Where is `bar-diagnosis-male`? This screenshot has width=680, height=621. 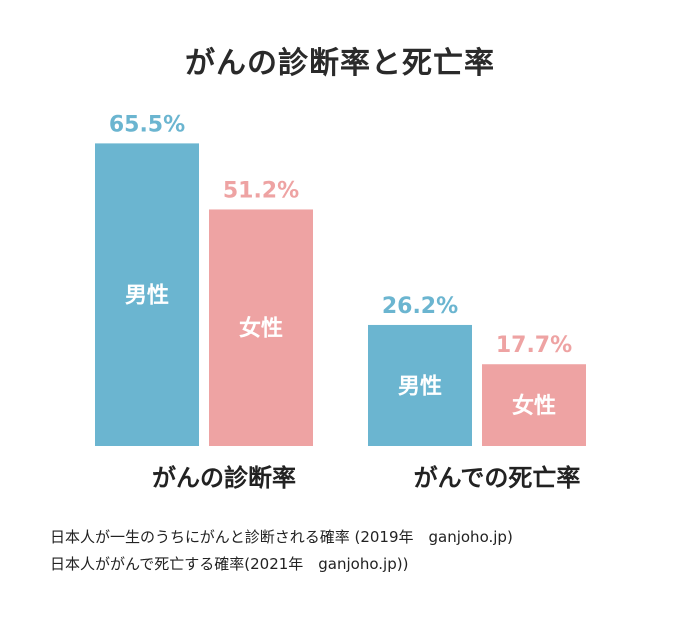 bar-diagnosis-male is located at coordinates (147, 294).